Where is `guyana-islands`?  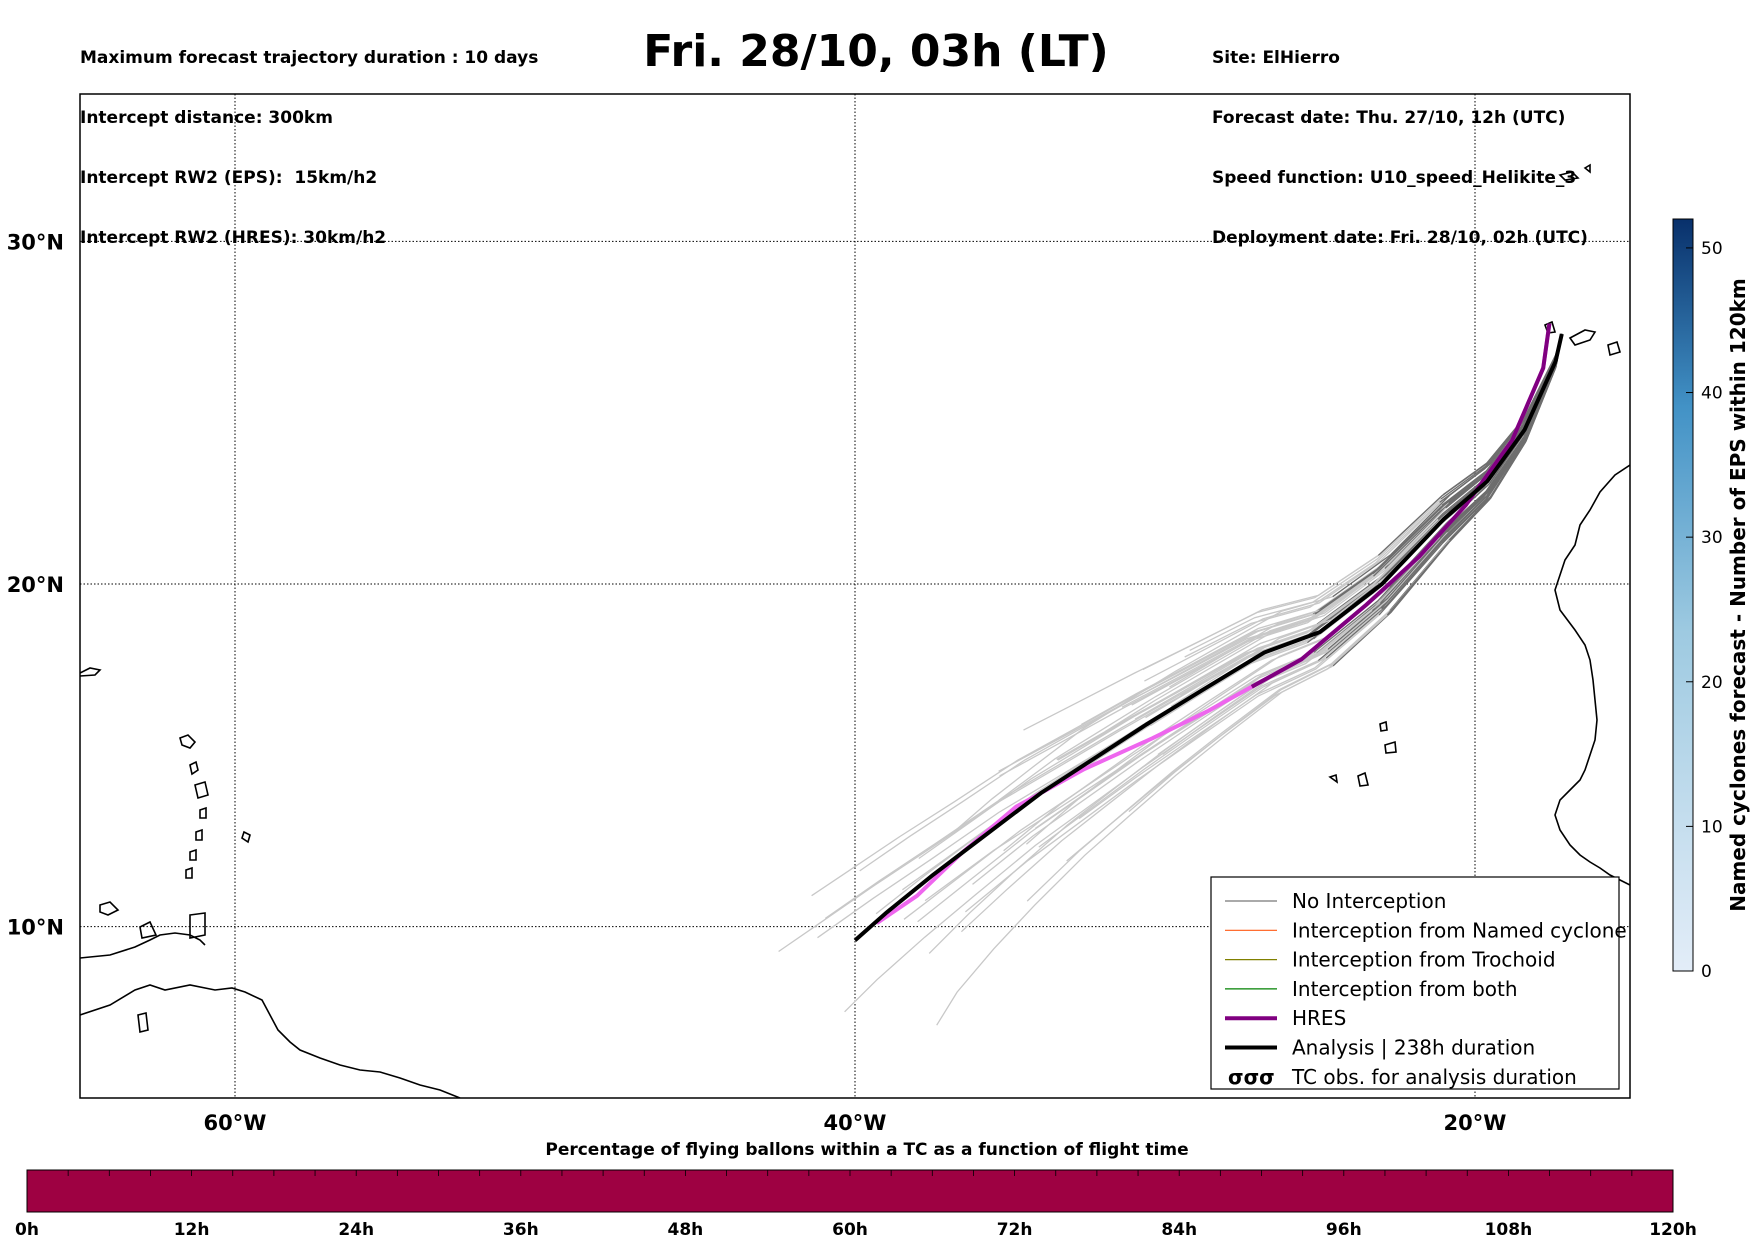
guyana-islands is located at coordinates (143, 1022).